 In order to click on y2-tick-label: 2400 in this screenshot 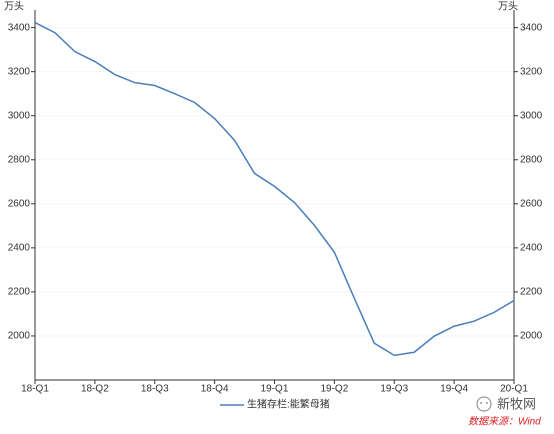, I will do `click(531, 247)`.